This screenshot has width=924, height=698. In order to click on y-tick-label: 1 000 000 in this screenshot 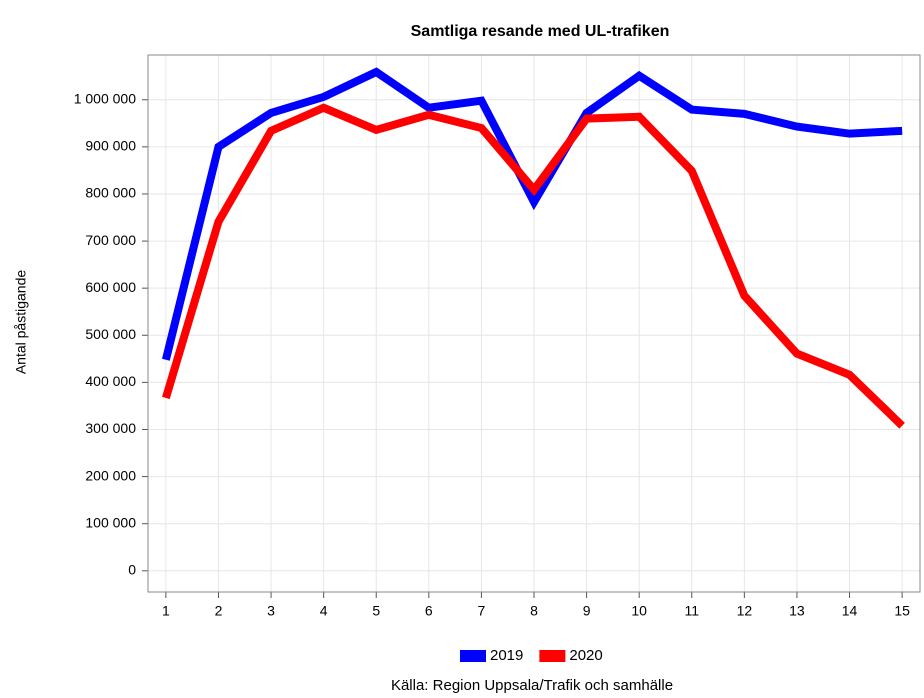, I will do `click(105, 98)`.